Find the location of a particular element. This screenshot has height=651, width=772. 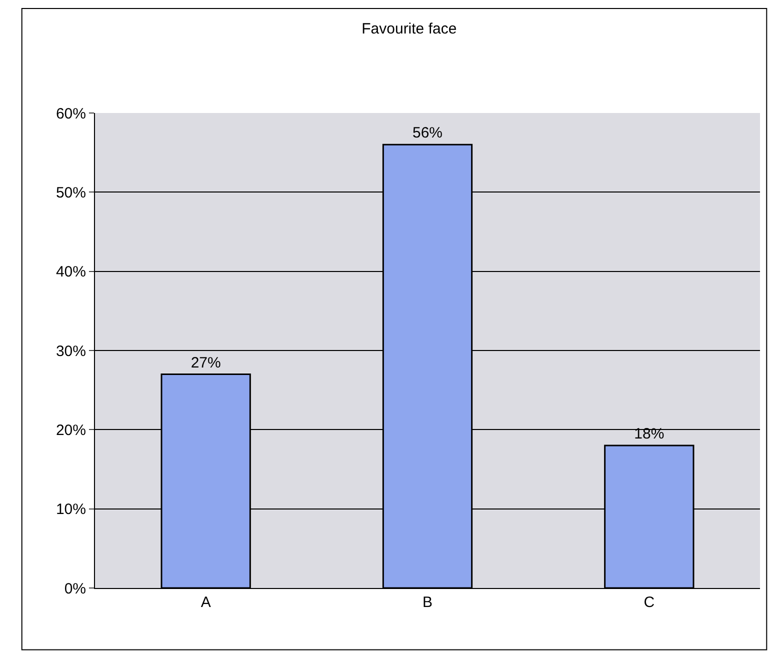

data-label: 27% is located at coordinates (205, 363).